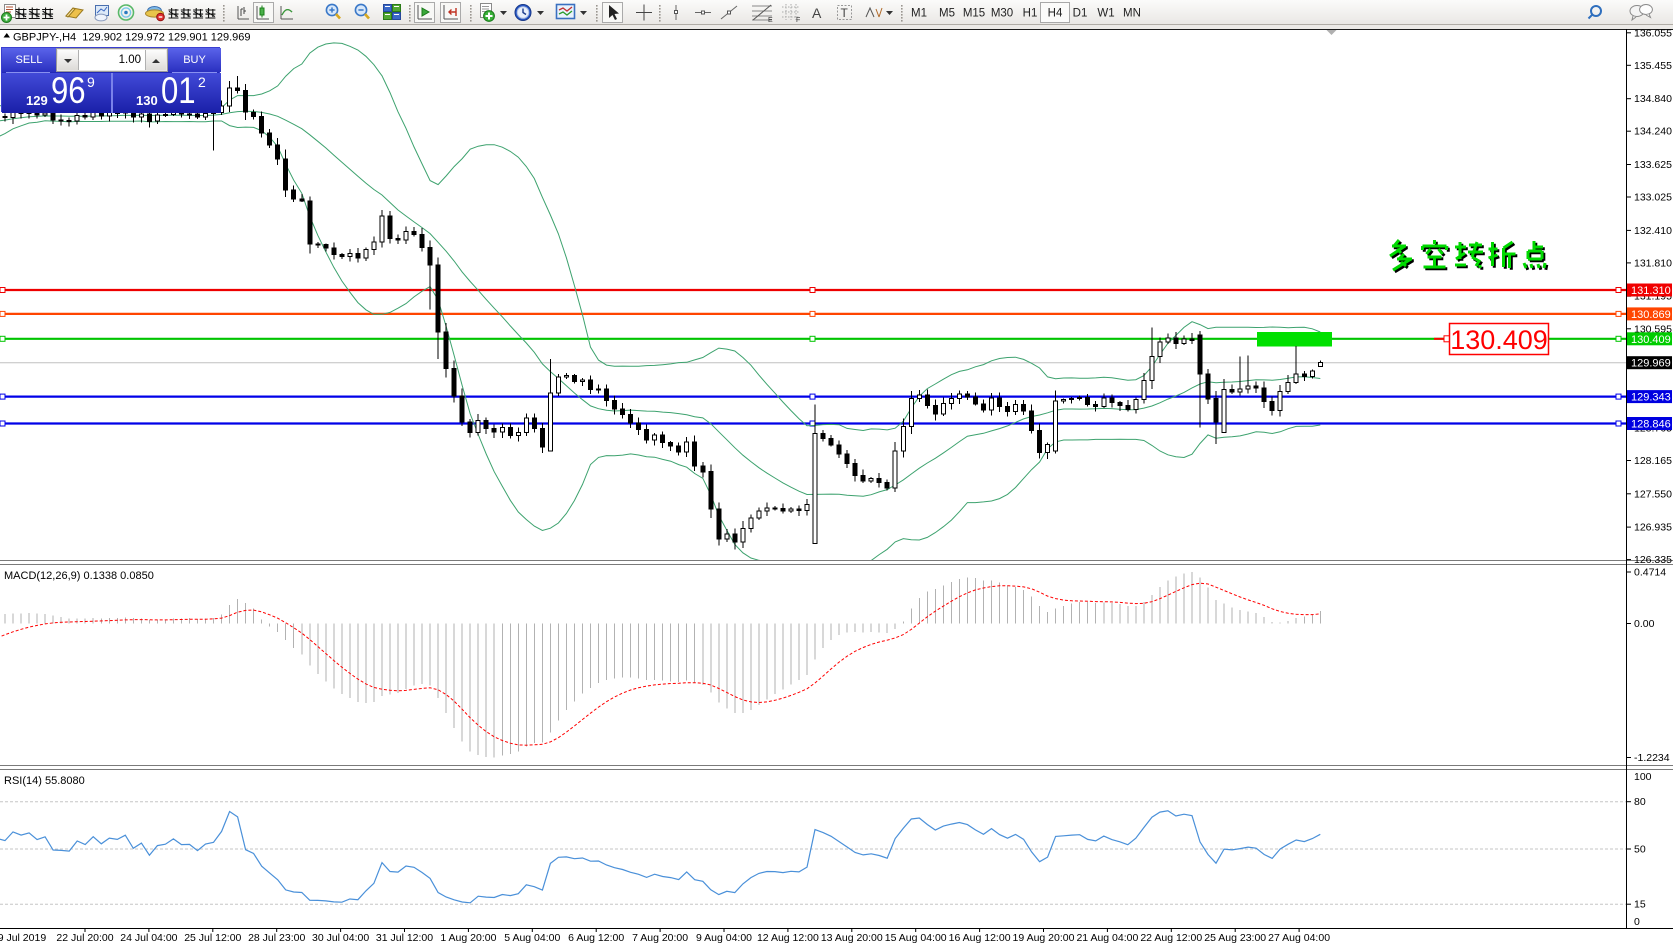 The height and width of the screenshot is (946, 1673). What do you see at coordinates (276, 938) in the screenshot?
I see `svg-text: 28 Jul 23:00` at bounding box center [276, 938].